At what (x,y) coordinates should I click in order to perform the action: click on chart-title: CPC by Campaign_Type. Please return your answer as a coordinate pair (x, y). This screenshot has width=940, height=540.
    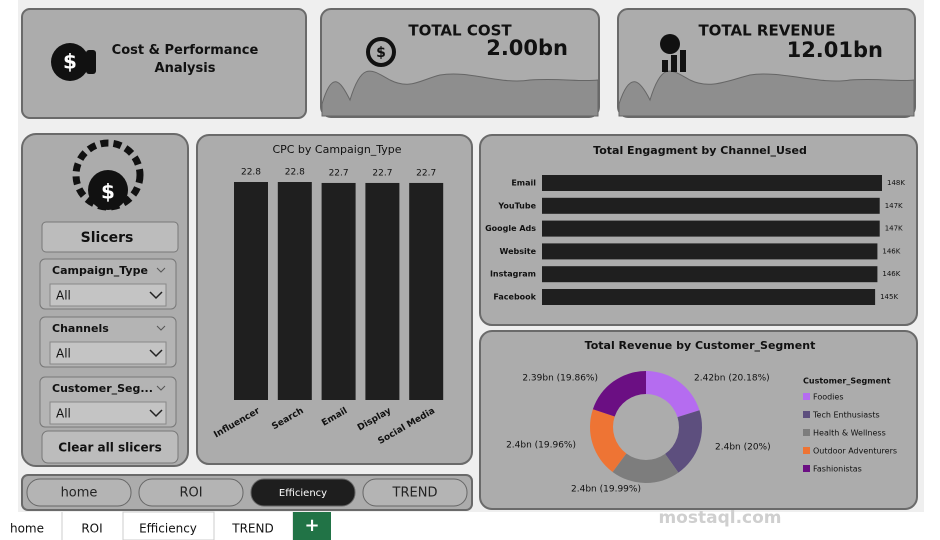
    Looking at the image, I should click on (336, 149).